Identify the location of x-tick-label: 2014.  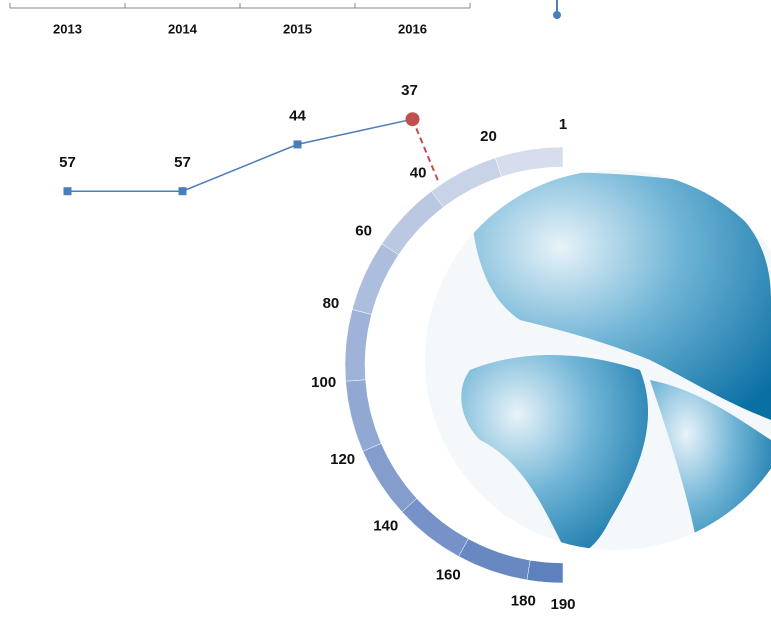
(183, 28).